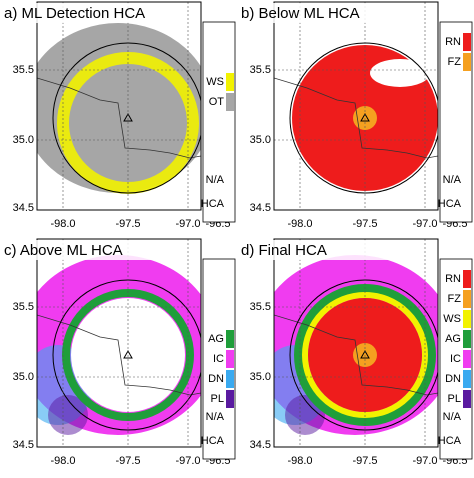 This screenshot has height=478, width=474. I want to click on legend-label: OT, so click(217, 102).